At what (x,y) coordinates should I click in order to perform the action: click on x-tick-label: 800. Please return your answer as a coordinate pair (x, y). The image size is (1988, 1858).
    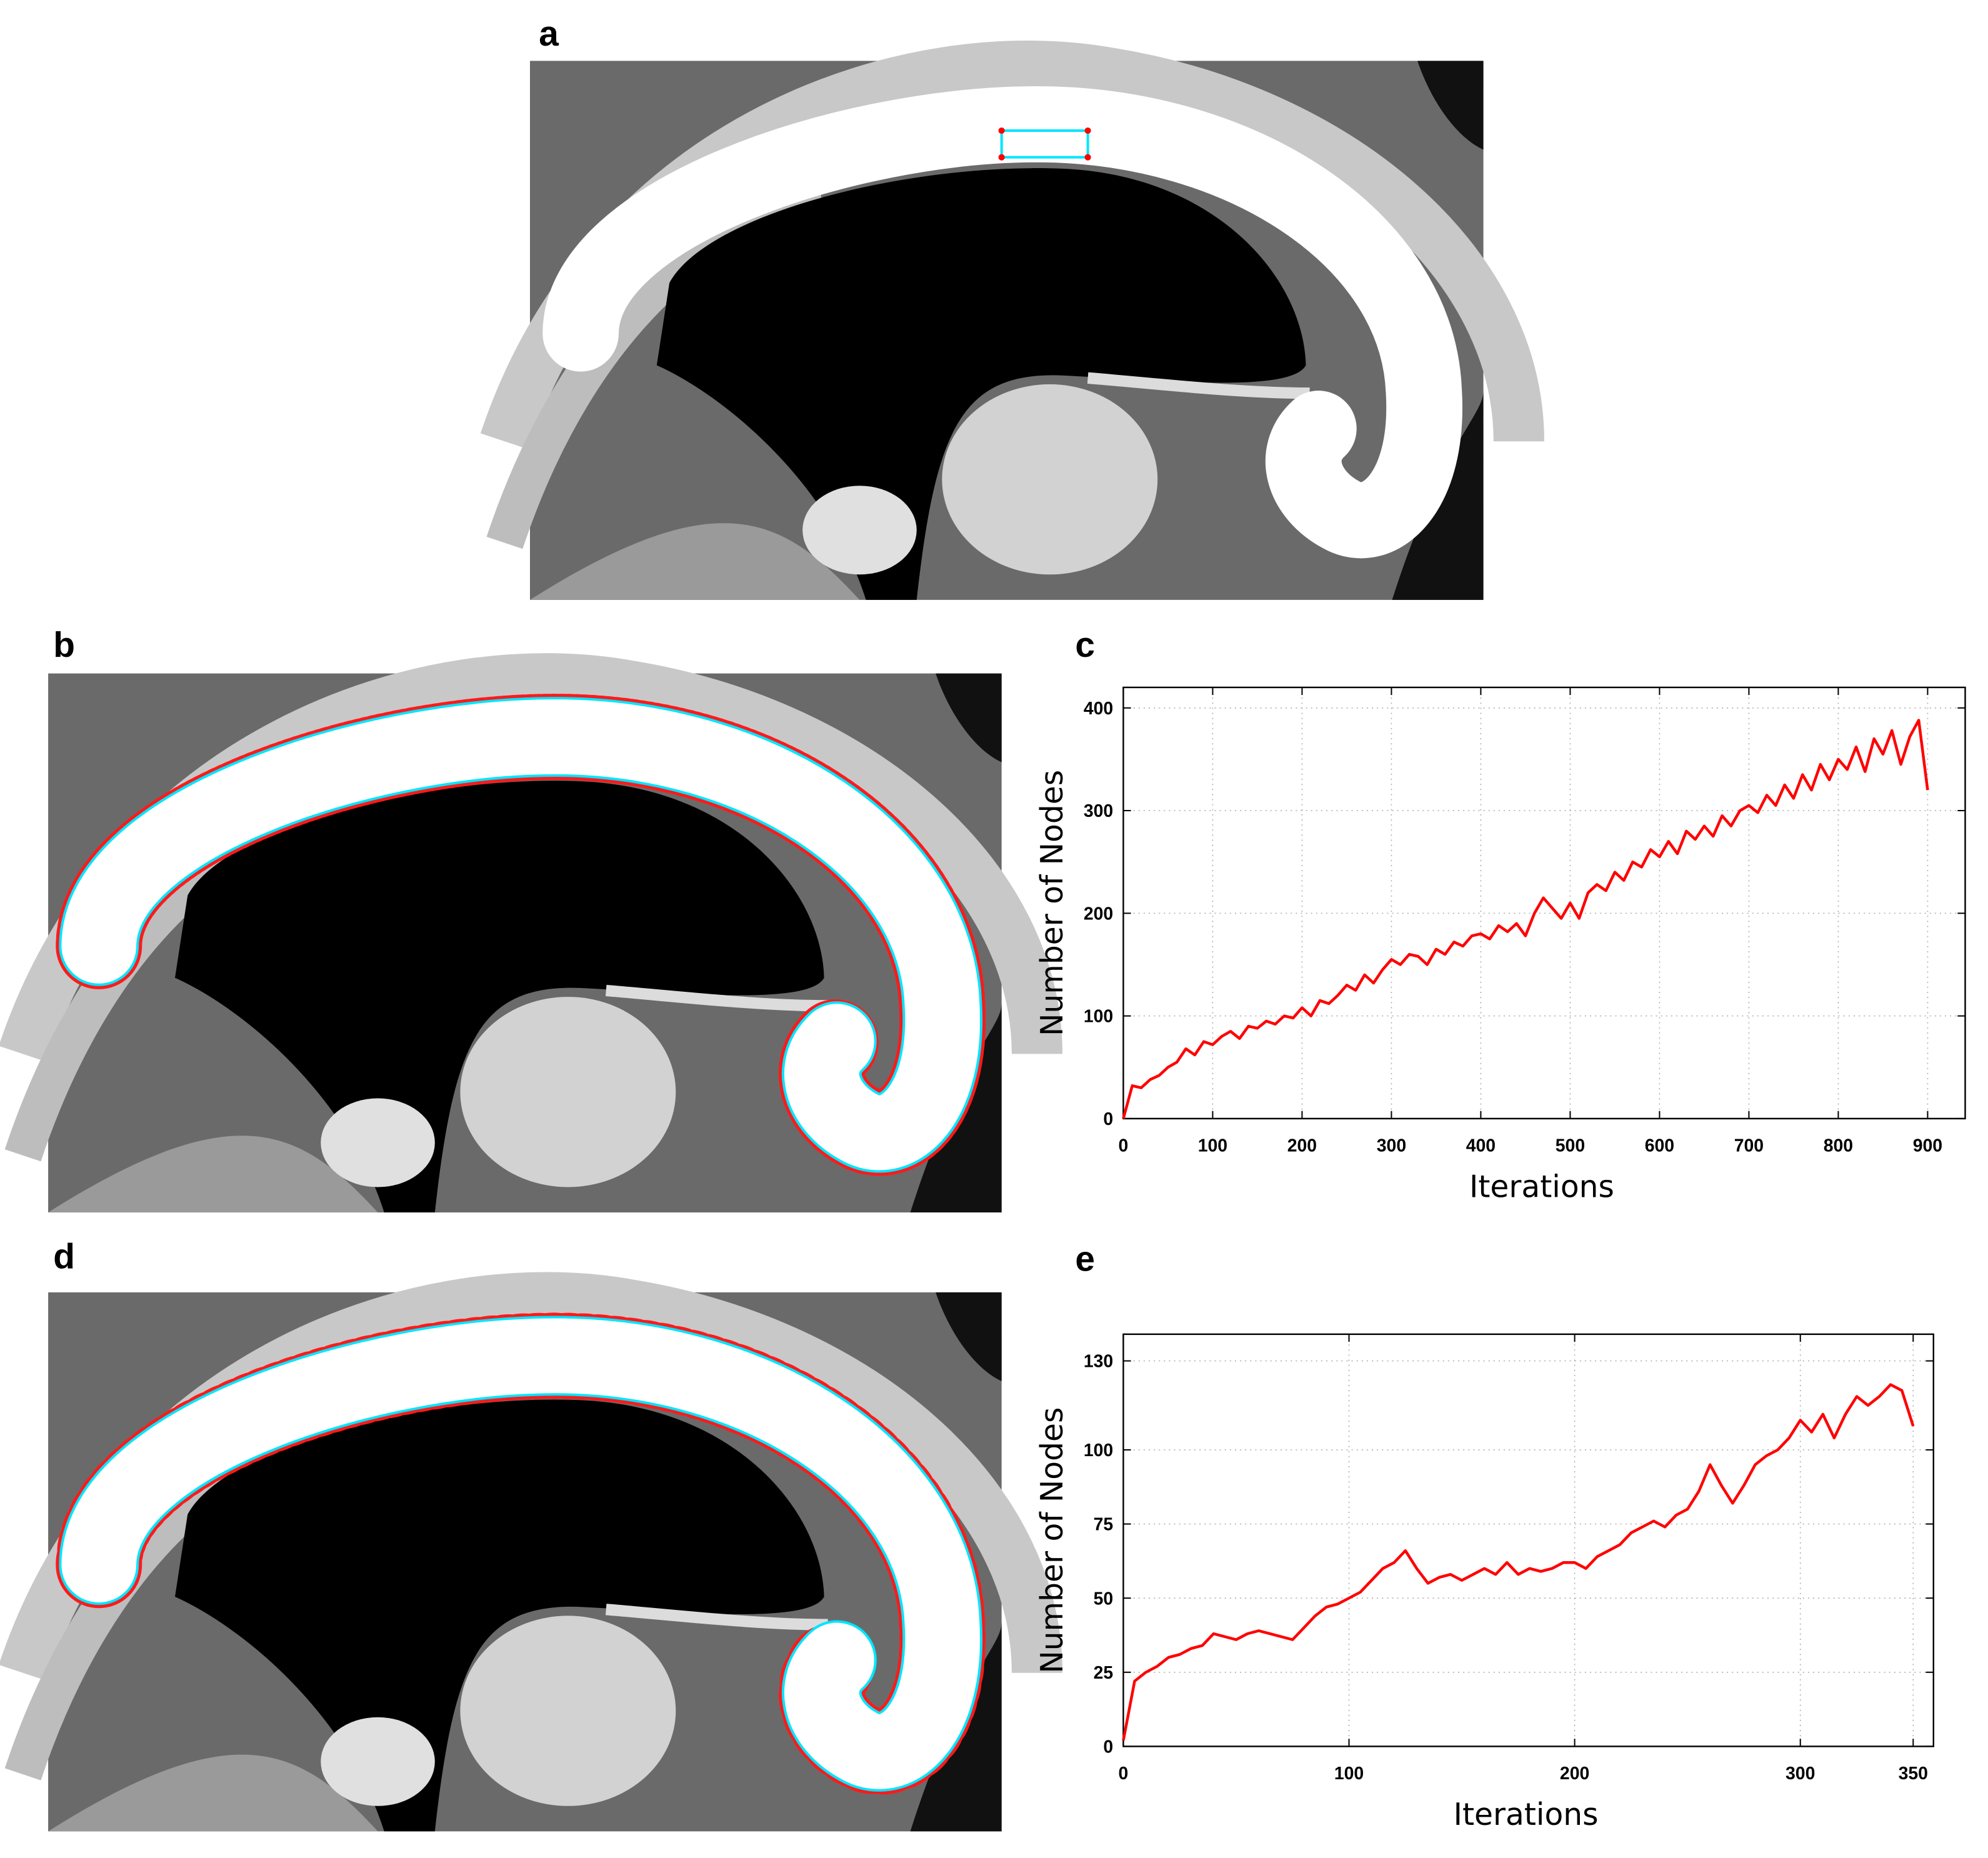
    Looking at the image, I should click on (1839, 1146).